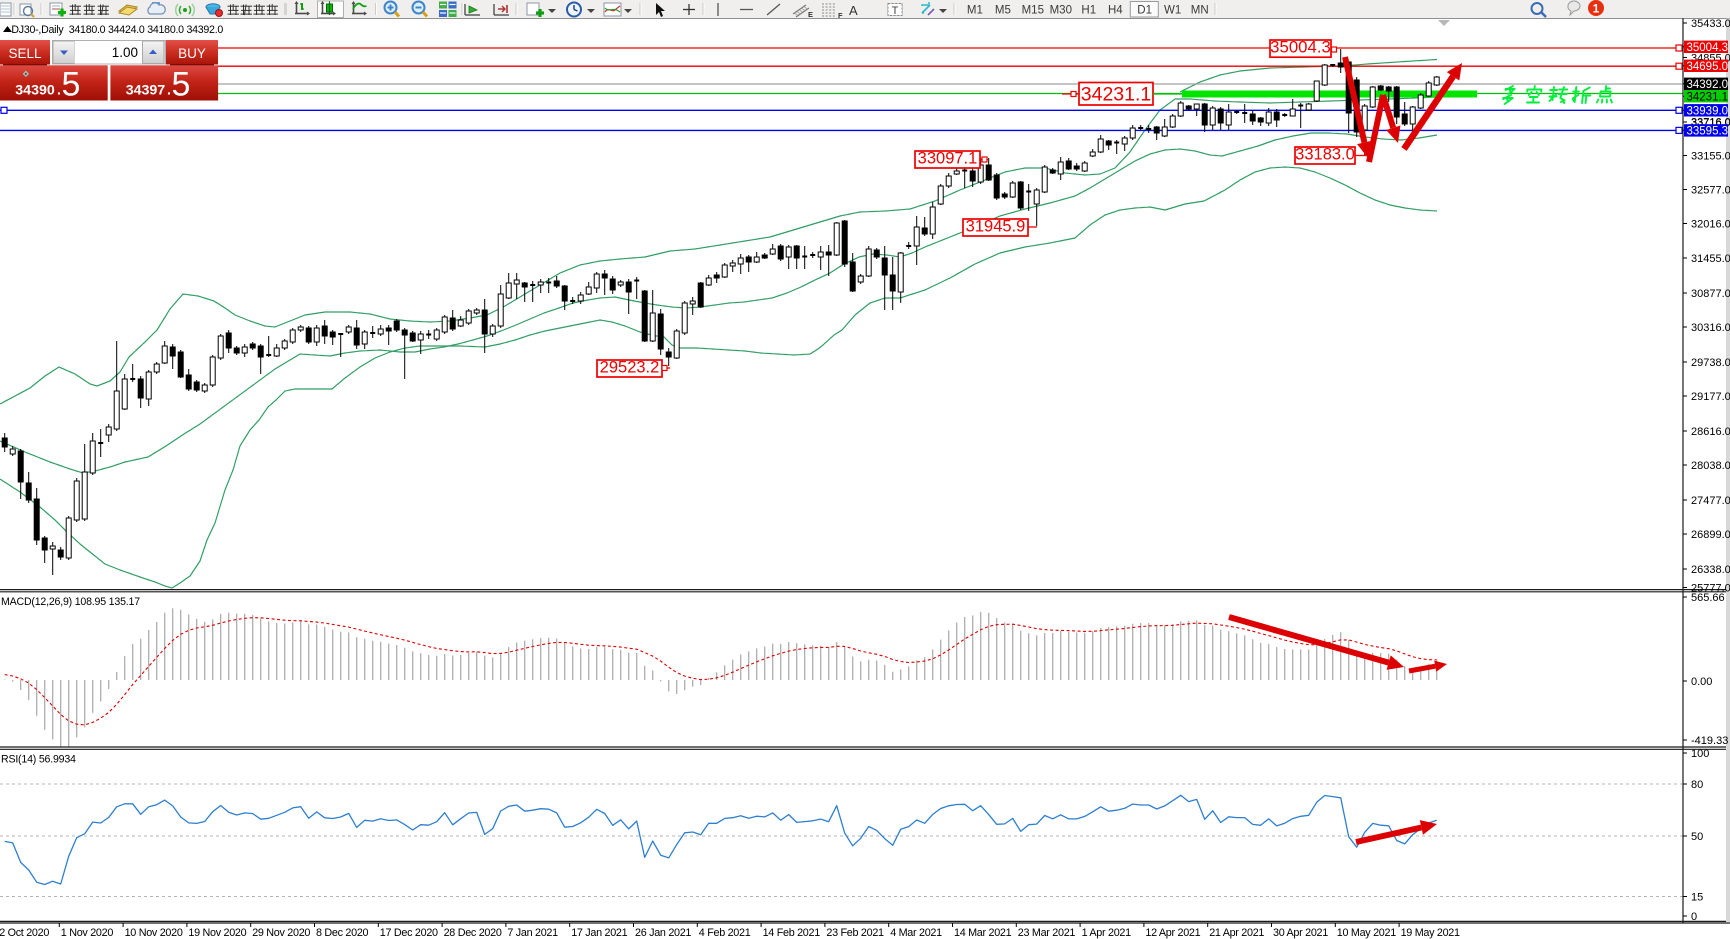 This screenshot has width=1730, height=939. What do you see at coordinates (70, 602) in the screenshot?
I see `svg-text: MACD(12,26,9) 108.95 135.17` at bounding box center [70, 602].